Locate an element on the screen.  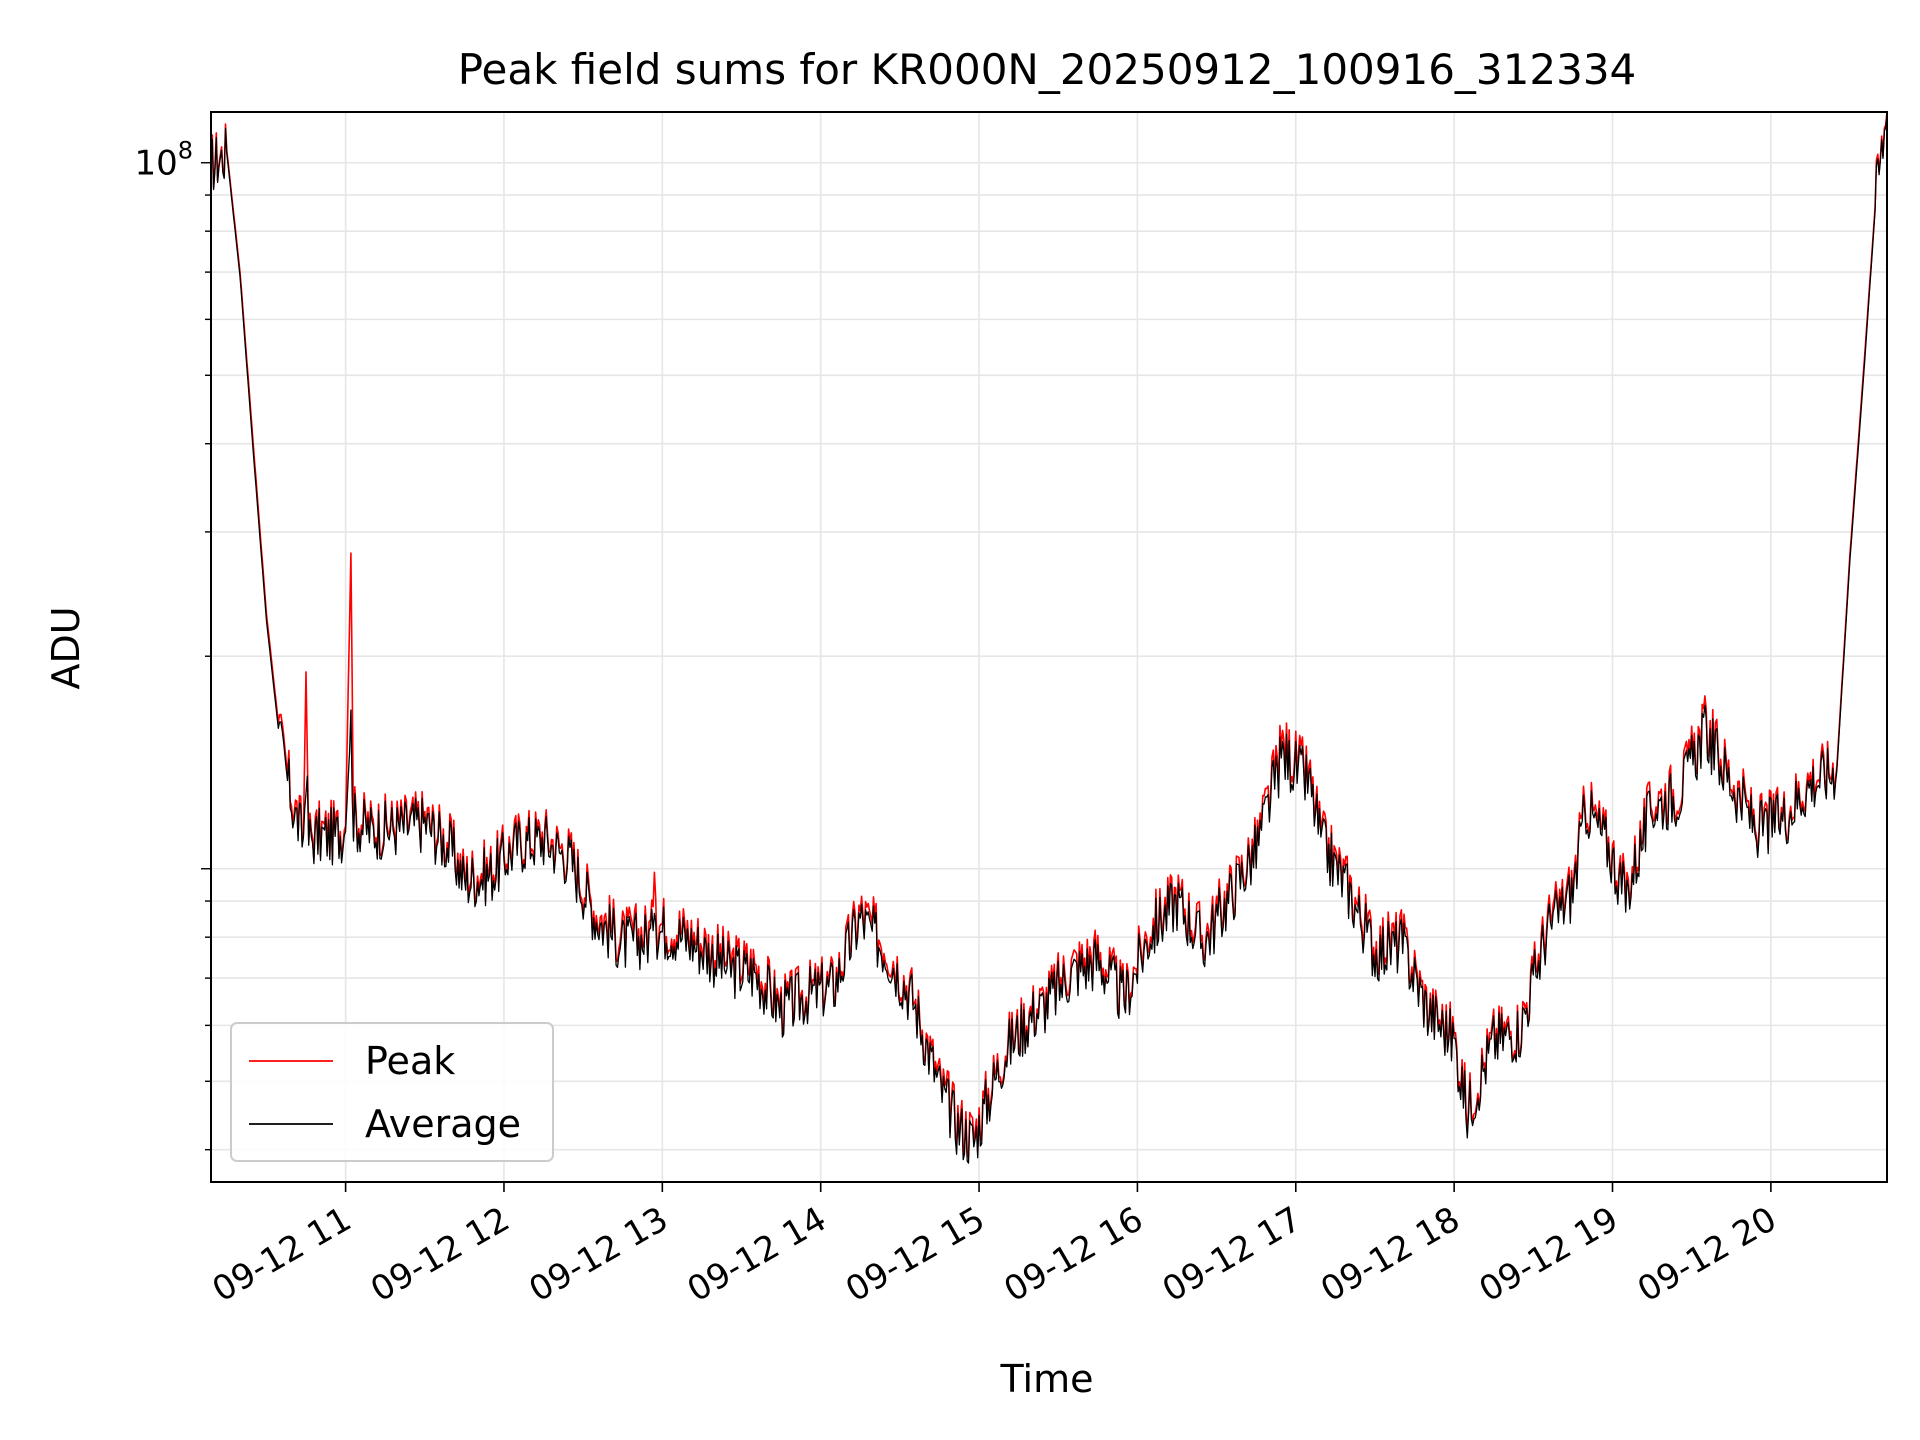
y-axis-label: ADU is located at coordinates (66, 647).